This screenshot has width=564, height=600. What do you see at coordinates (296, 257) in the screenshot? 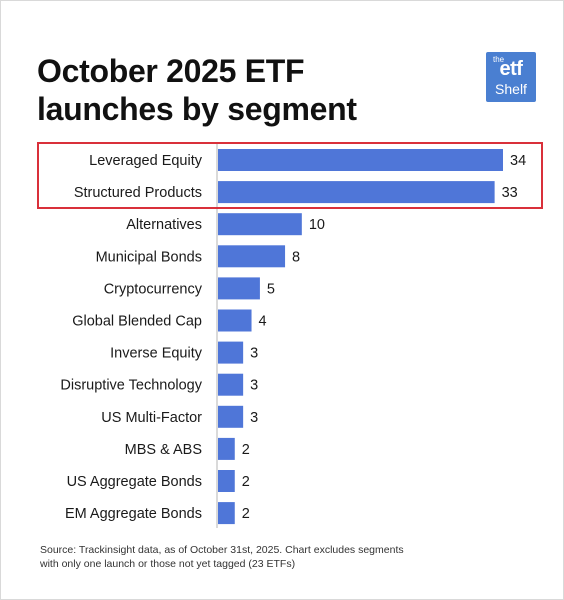
I see `value-label: 8` at bounding box center [296, 257].